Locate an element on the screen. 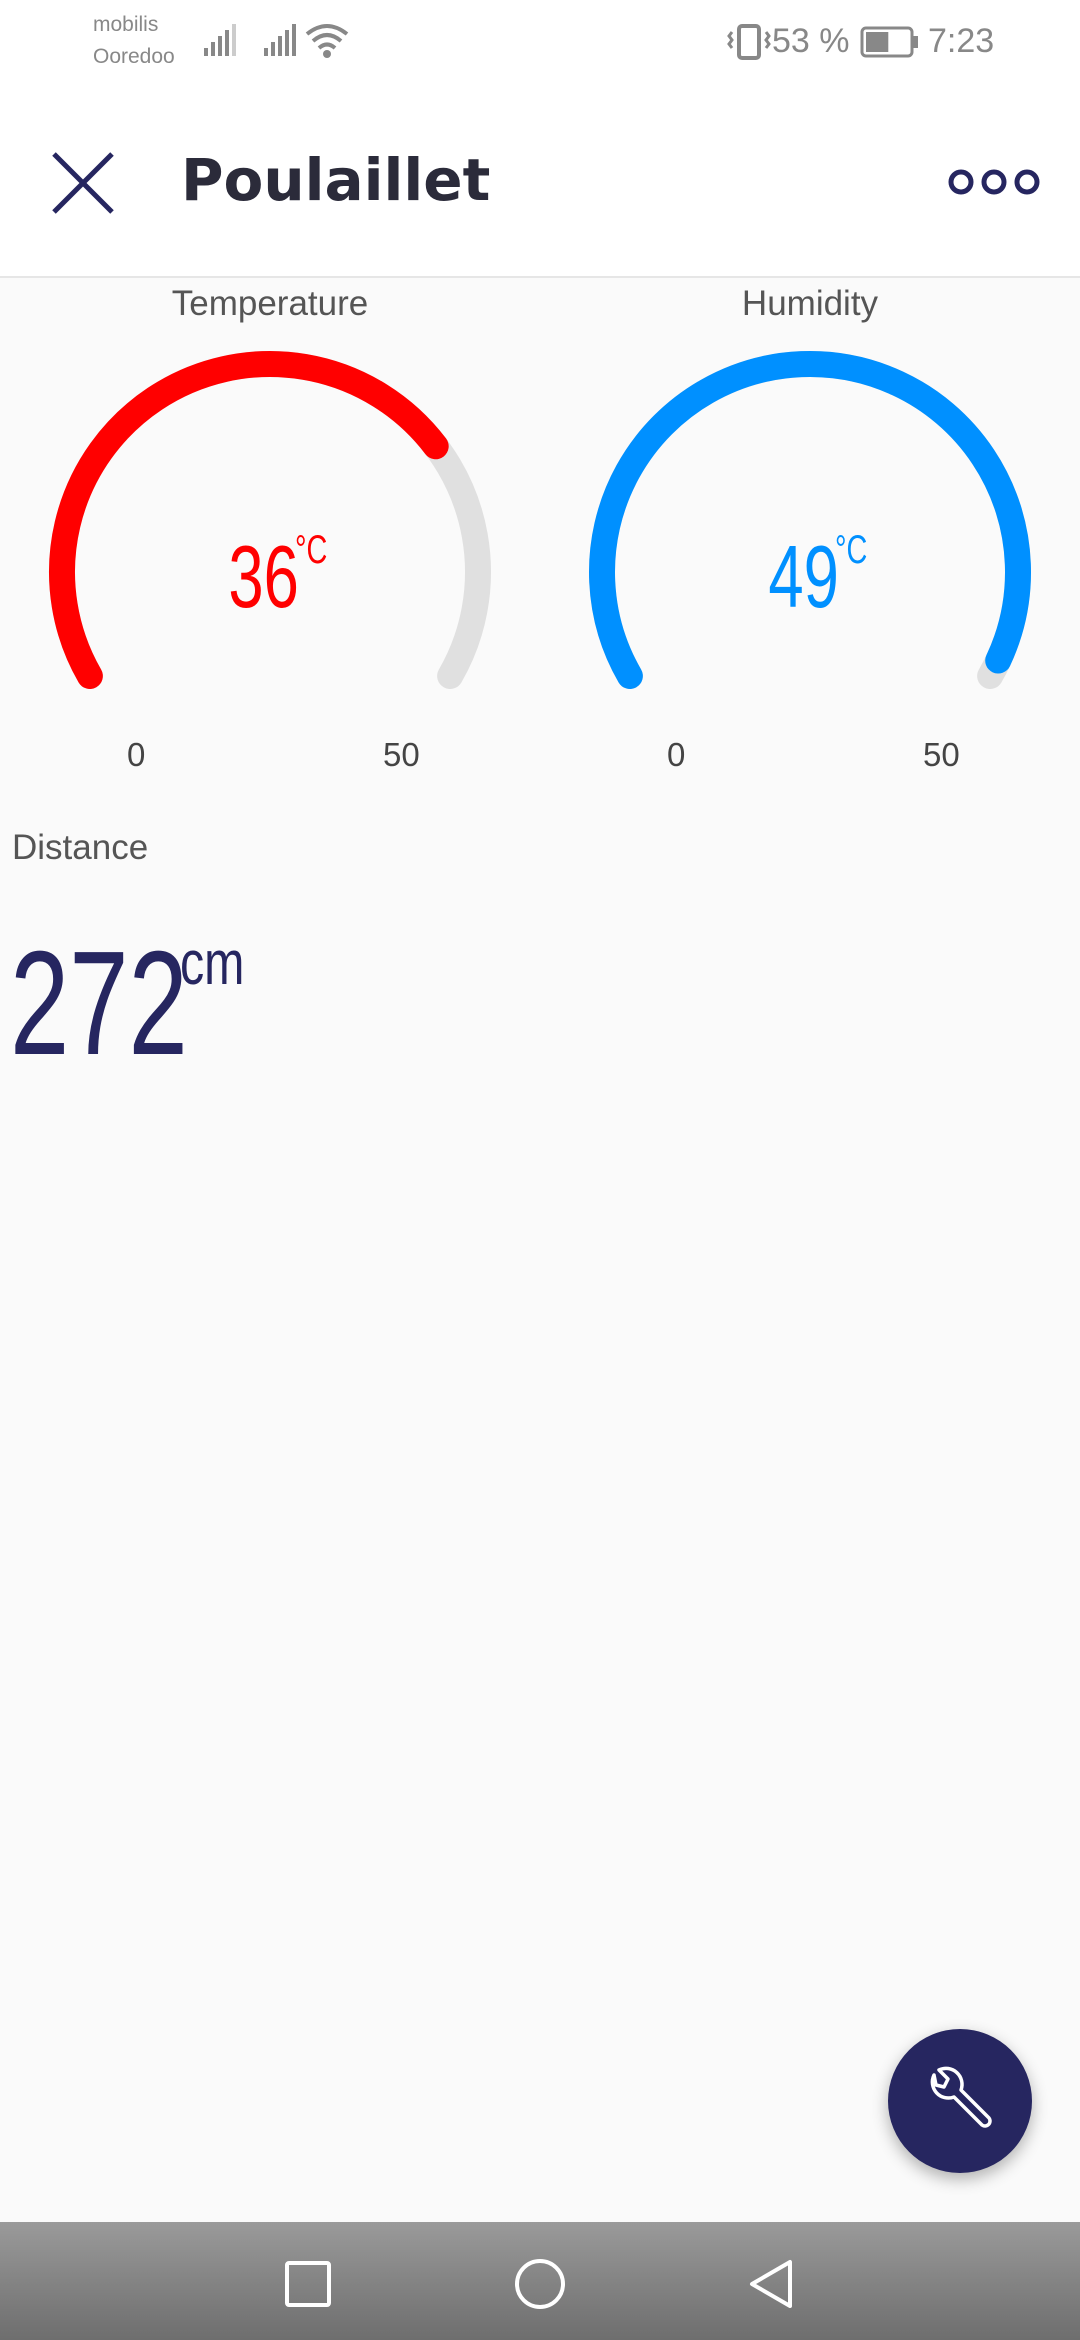  recent-apps-button is located at coordinates (308, 2284).